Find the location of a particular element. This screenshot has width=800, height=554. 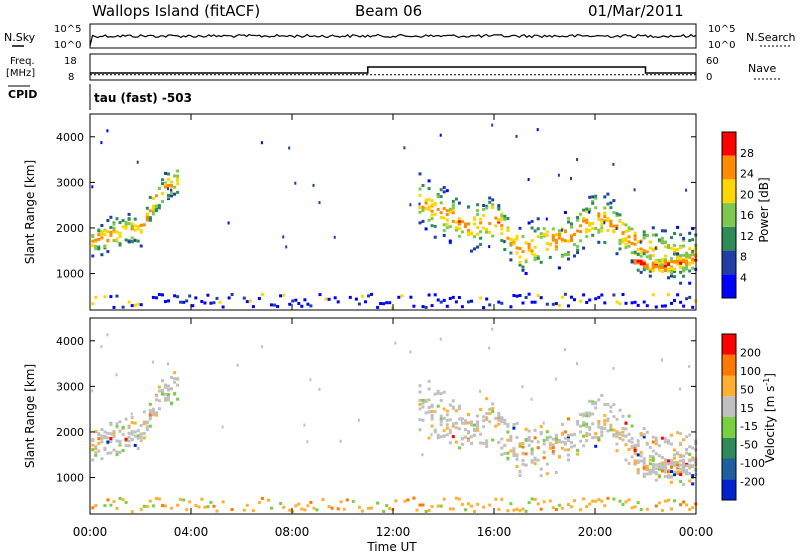

velocity-colorbar-label-exp: -1 is located at coordinates (766, 382).